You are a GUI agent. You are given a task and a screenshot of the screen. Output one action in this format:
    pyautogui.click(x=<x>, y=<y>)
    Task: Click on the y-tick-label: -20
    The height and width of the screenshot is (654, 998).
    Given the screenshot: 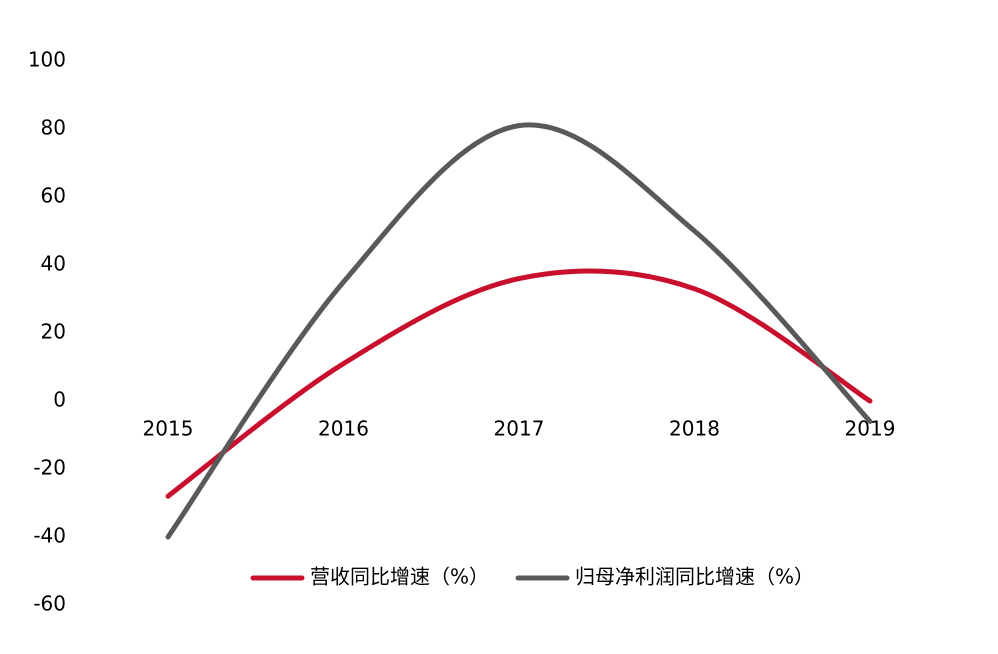 What is the action you would take?
    pyautogui.click(x=49, y=468)
    